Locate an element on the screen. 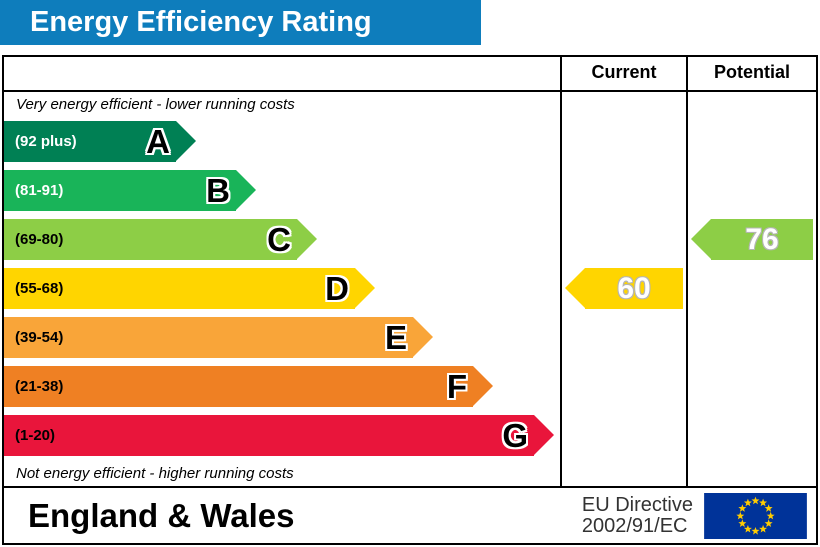  chart-title-bar: Energy Efficiency Rating is located at coordinates (240, 22).